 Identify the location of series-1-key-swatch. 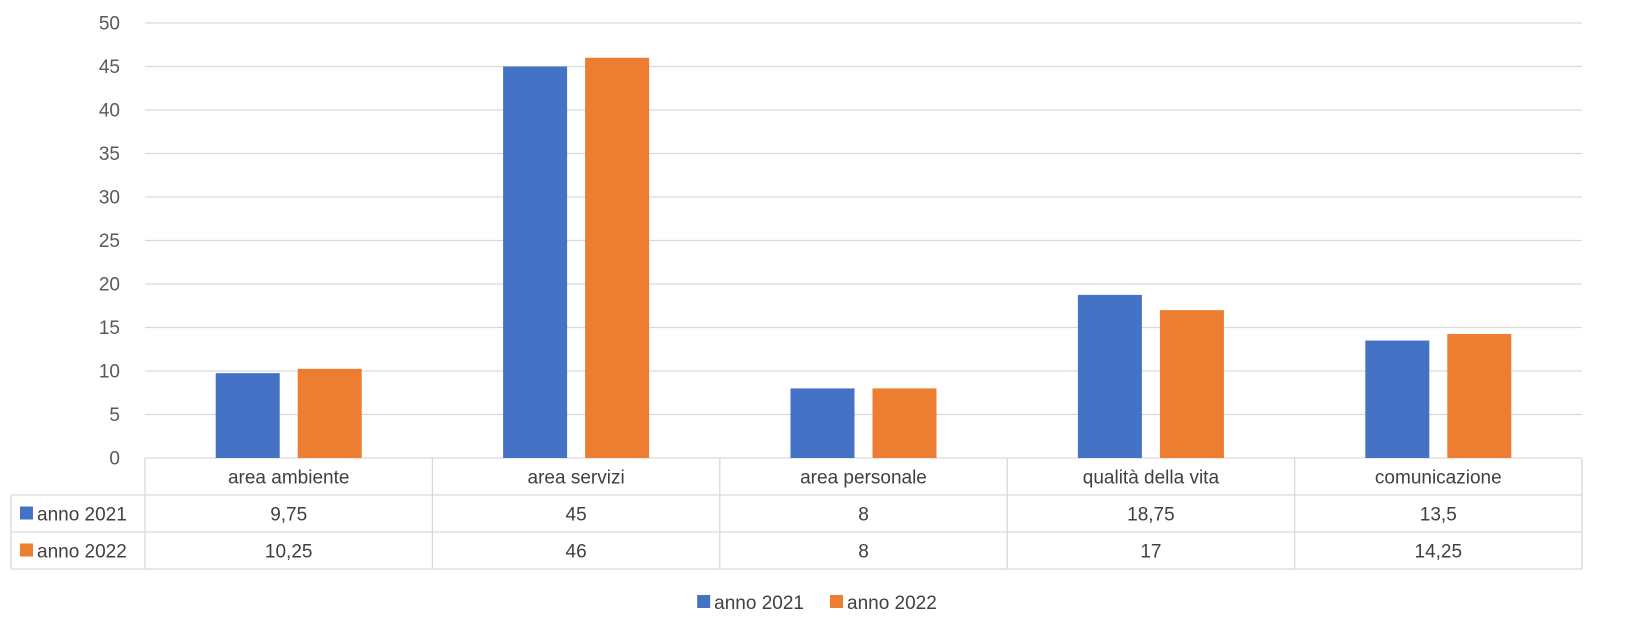
(26, 513).